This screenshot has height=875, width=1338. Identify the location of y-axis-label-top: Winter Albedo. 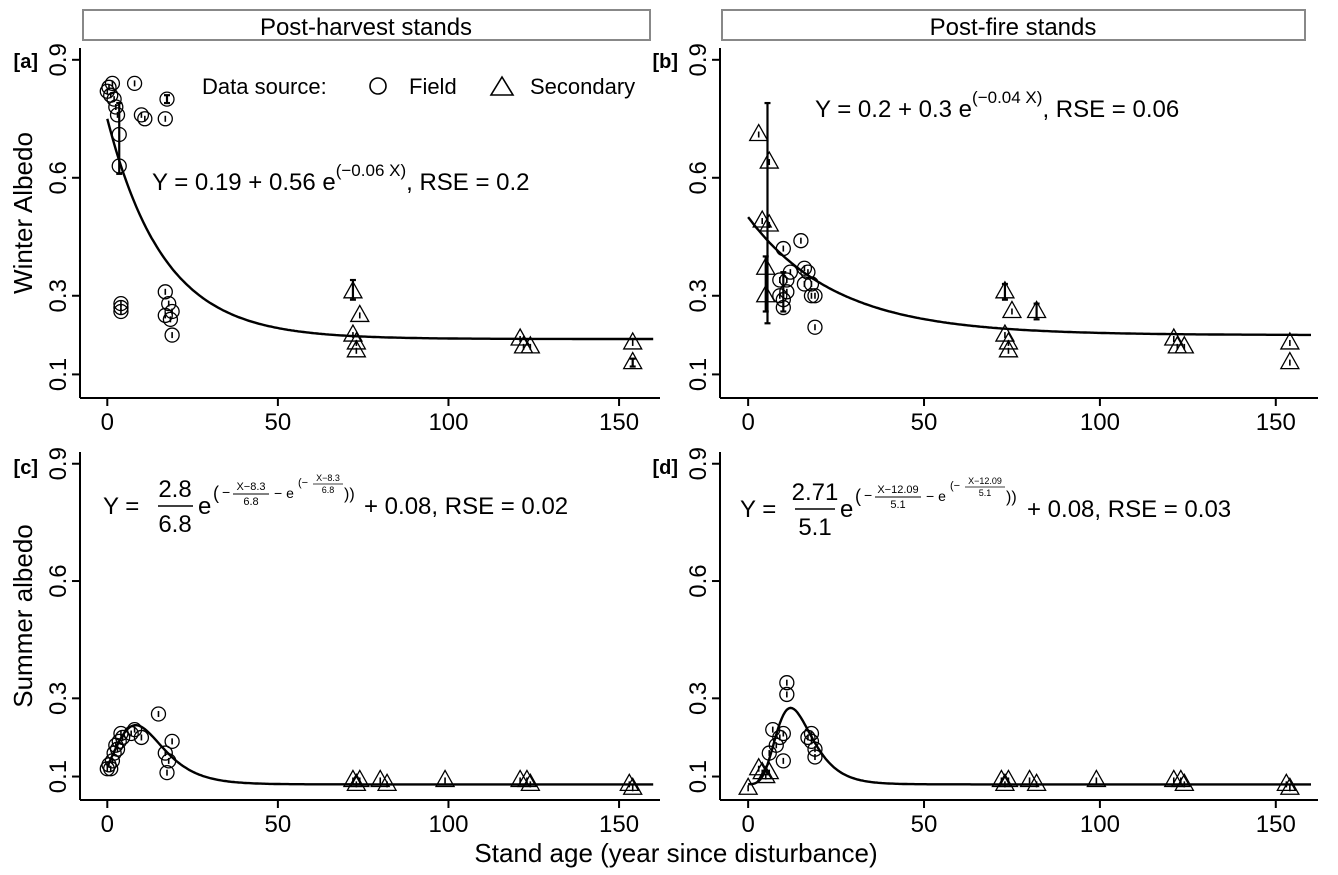
(23, 213).